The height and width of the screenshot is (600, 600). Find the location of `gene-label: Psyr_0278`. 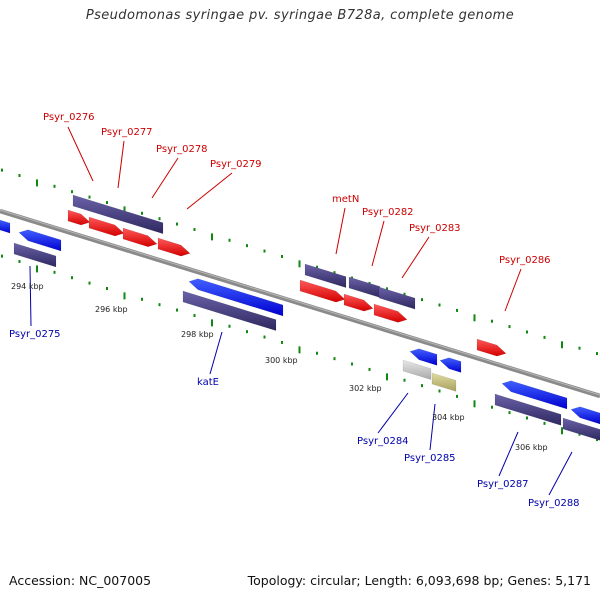

gene-label: Psyr_0278 is located at coordinates (182, 149).